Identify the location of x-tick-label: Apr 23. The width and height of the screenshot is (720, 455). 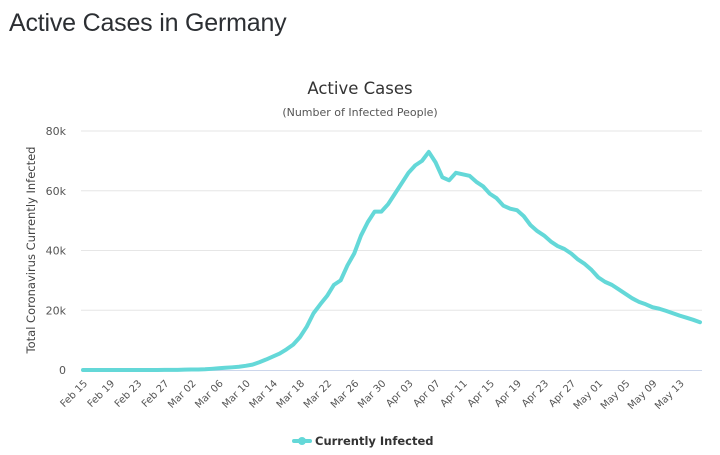
(535, 393).